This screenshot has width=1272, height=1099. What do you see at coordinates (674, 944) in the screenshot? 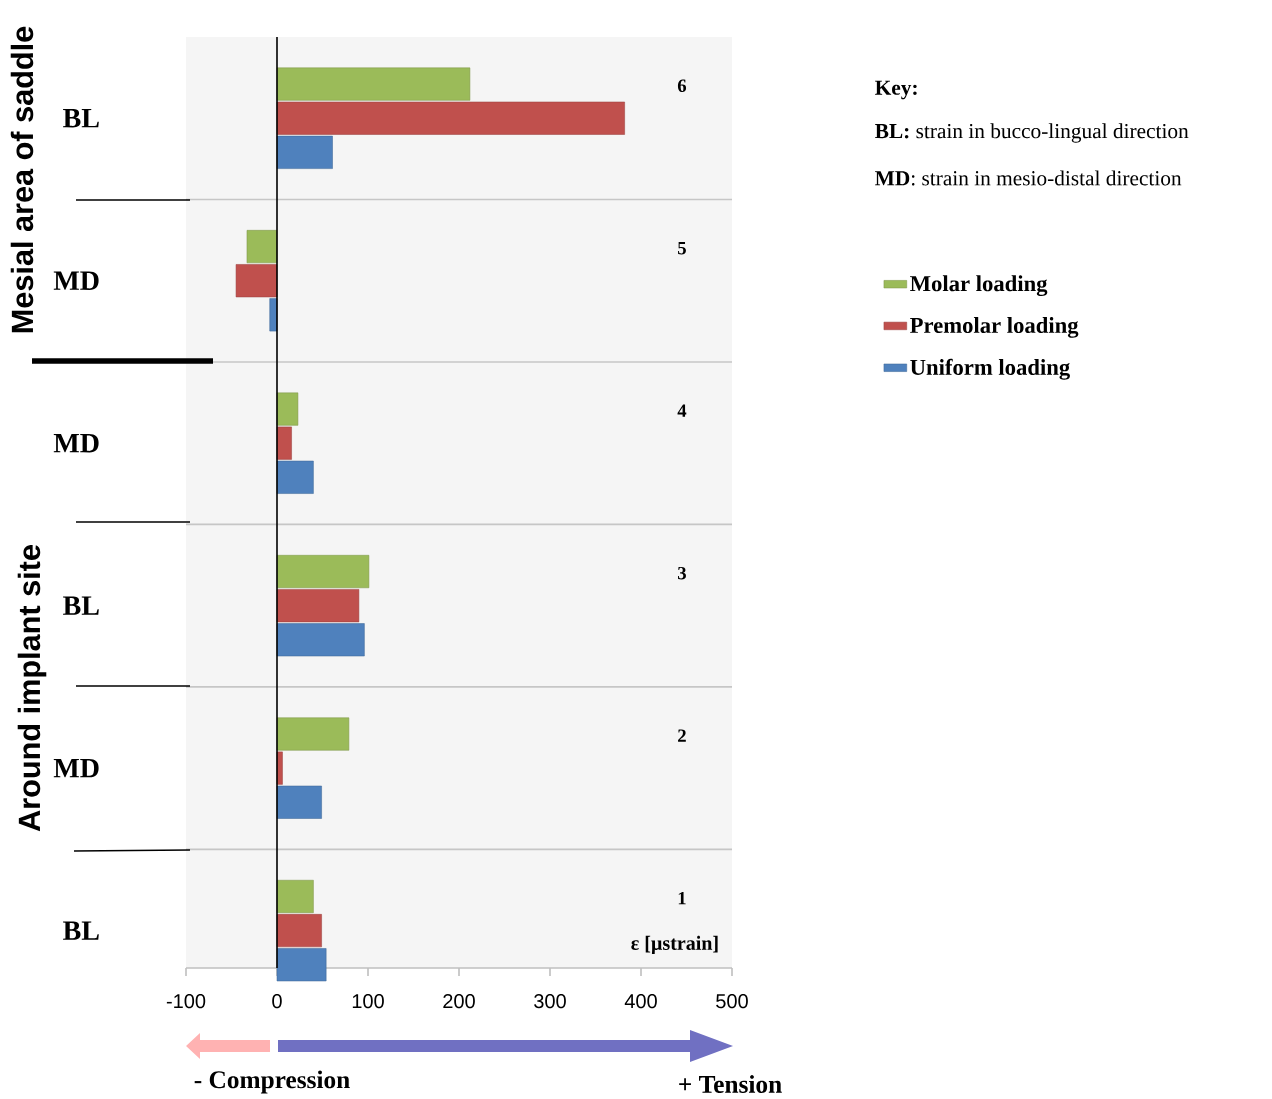
I see `x-axis-title: ε [µstrain]` at bounding box center [674, 944].